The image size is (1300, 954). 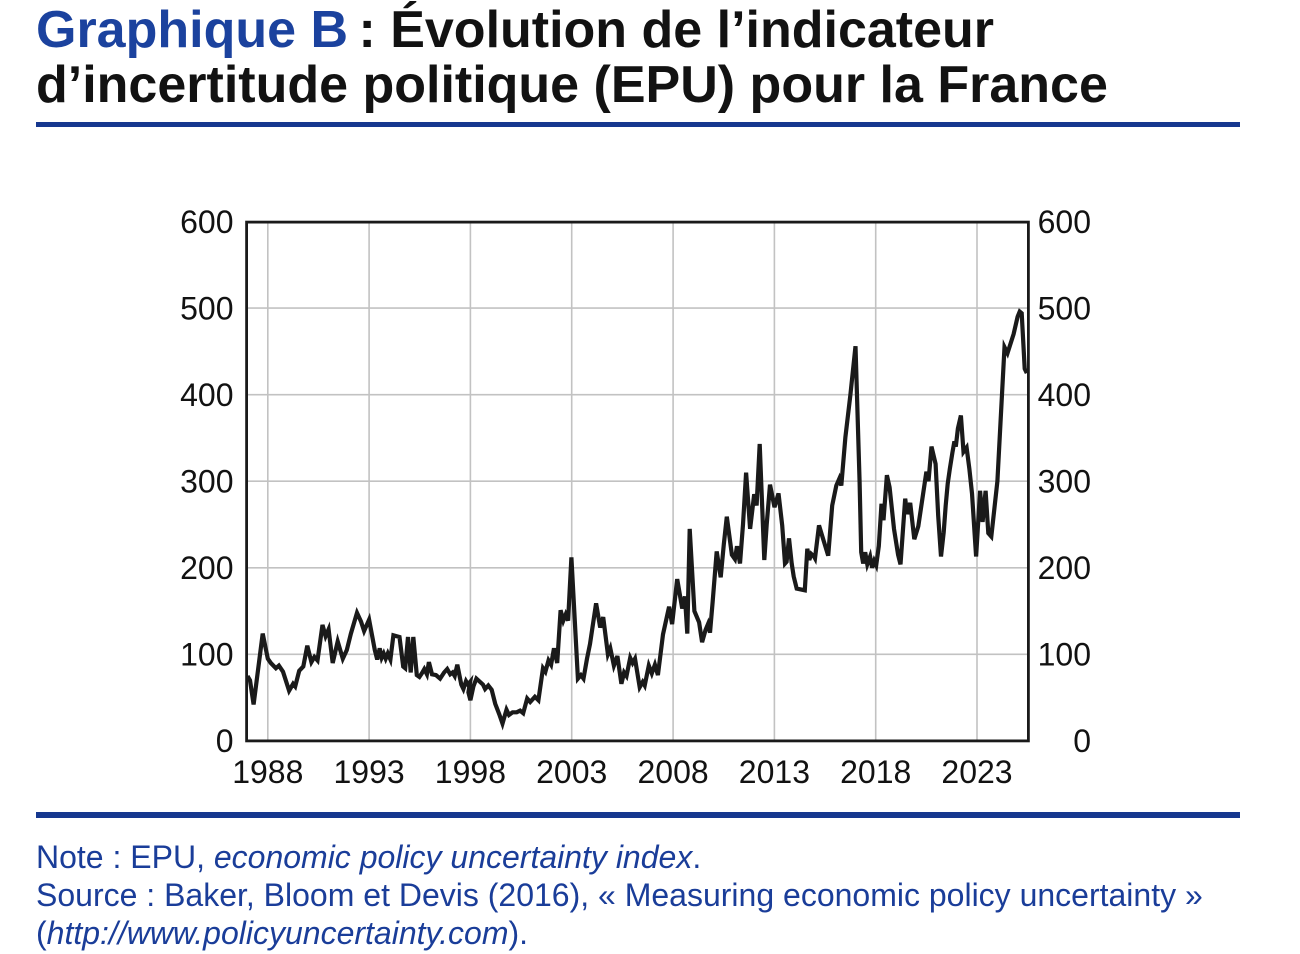 I want to click on svg-text: 2013, so click(x=774, y=772).